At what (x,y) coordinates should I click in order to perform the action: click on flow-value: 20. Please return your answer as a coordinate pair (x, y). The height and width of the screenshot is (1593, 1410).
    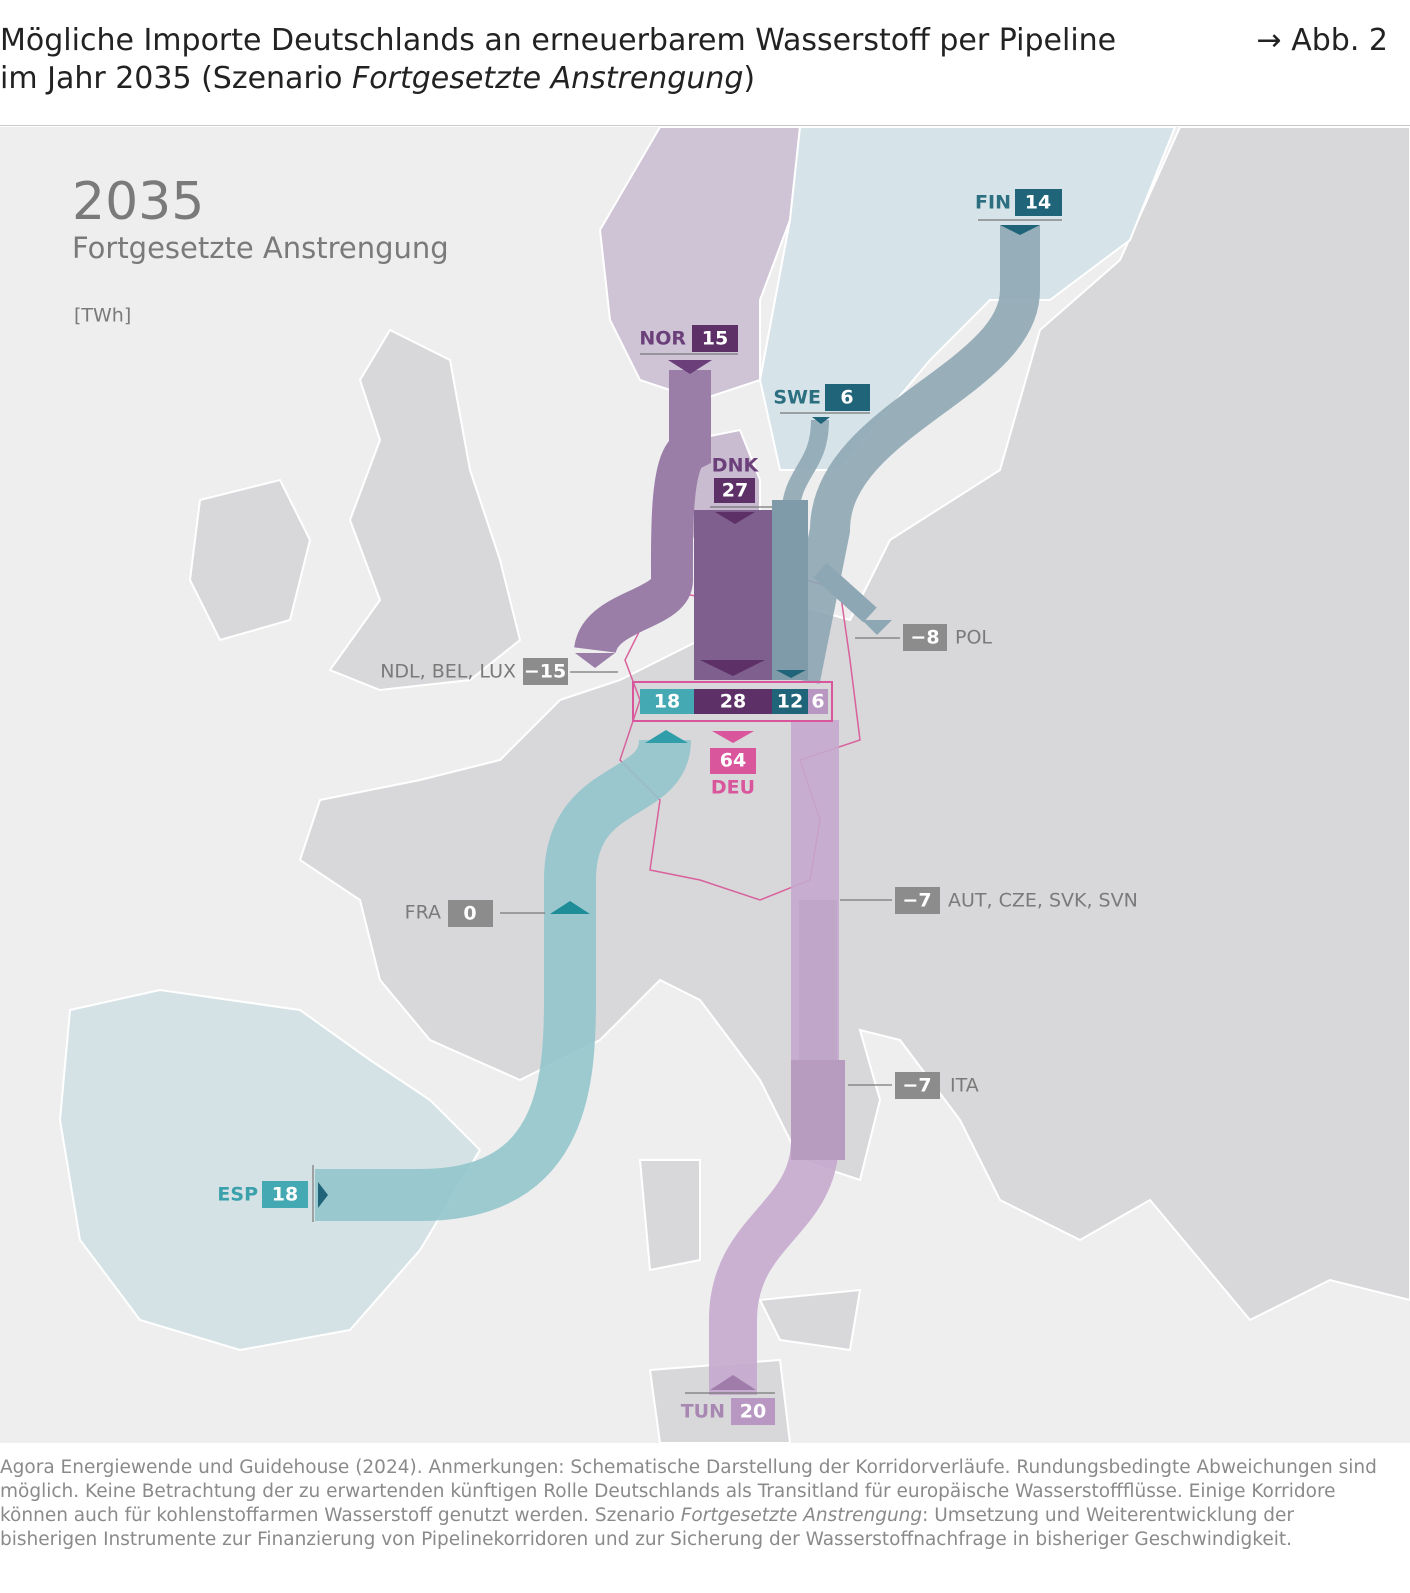
    Looking at the image, I should click on (753, 1412).